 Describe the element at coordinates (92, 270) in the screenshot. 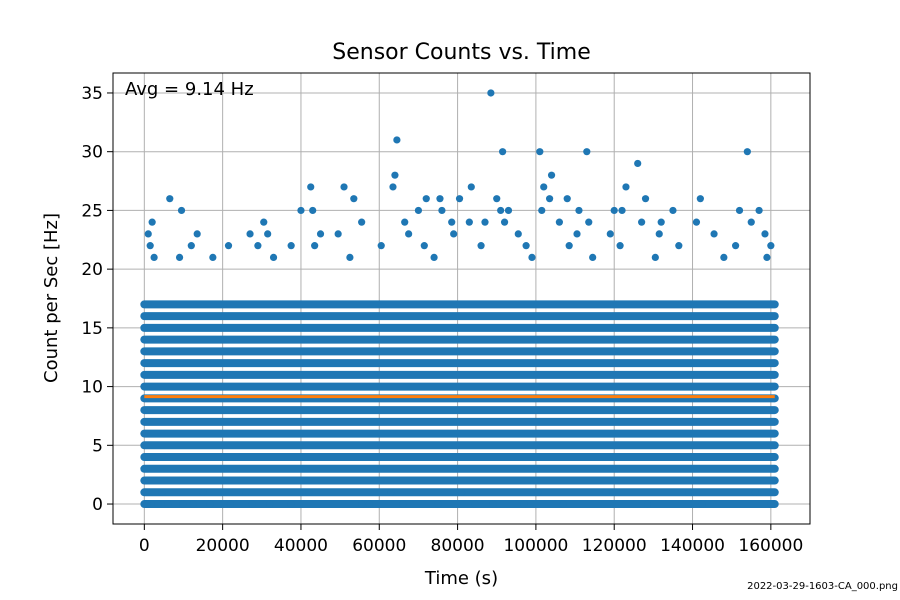

I see `y-tick-label: 20` at that location.